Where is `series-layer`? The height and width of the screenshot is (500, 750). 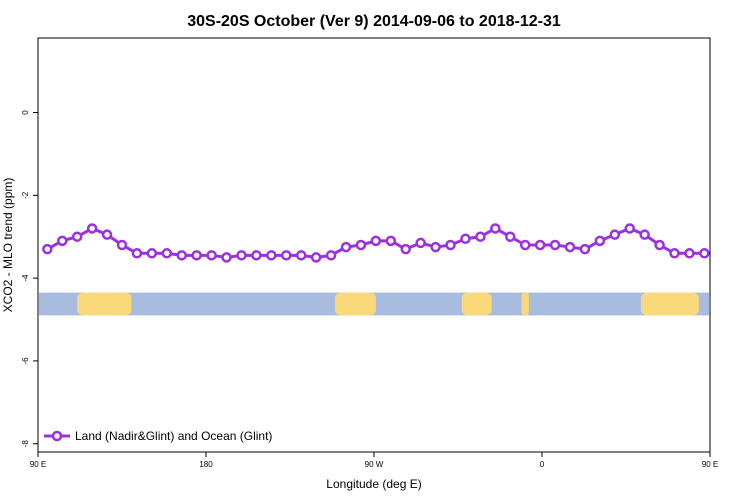 series-layer is located at coordinates (376, 243).